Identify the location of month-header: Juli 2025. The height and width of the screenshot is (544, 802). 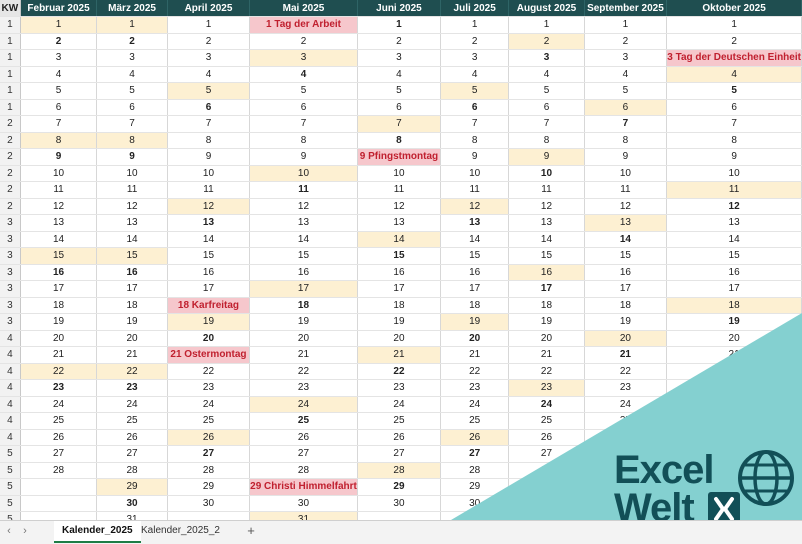
(475, 8).